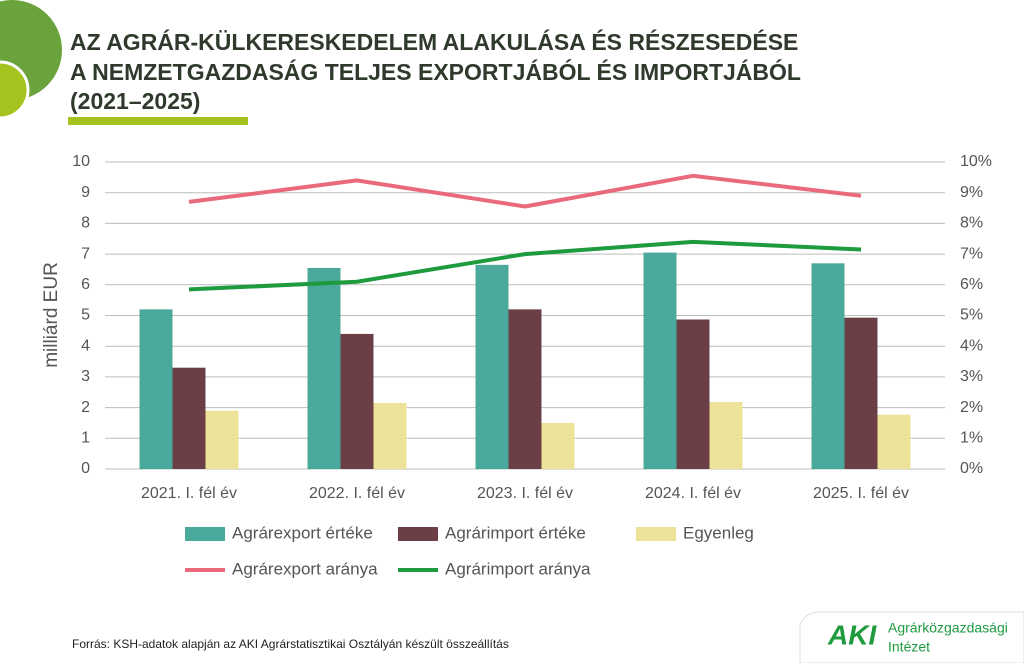  What do you see at coordinates (971, 253) in the screenshot?
I see `y2-tick-label: 7%` at bounding box center [971, 253].